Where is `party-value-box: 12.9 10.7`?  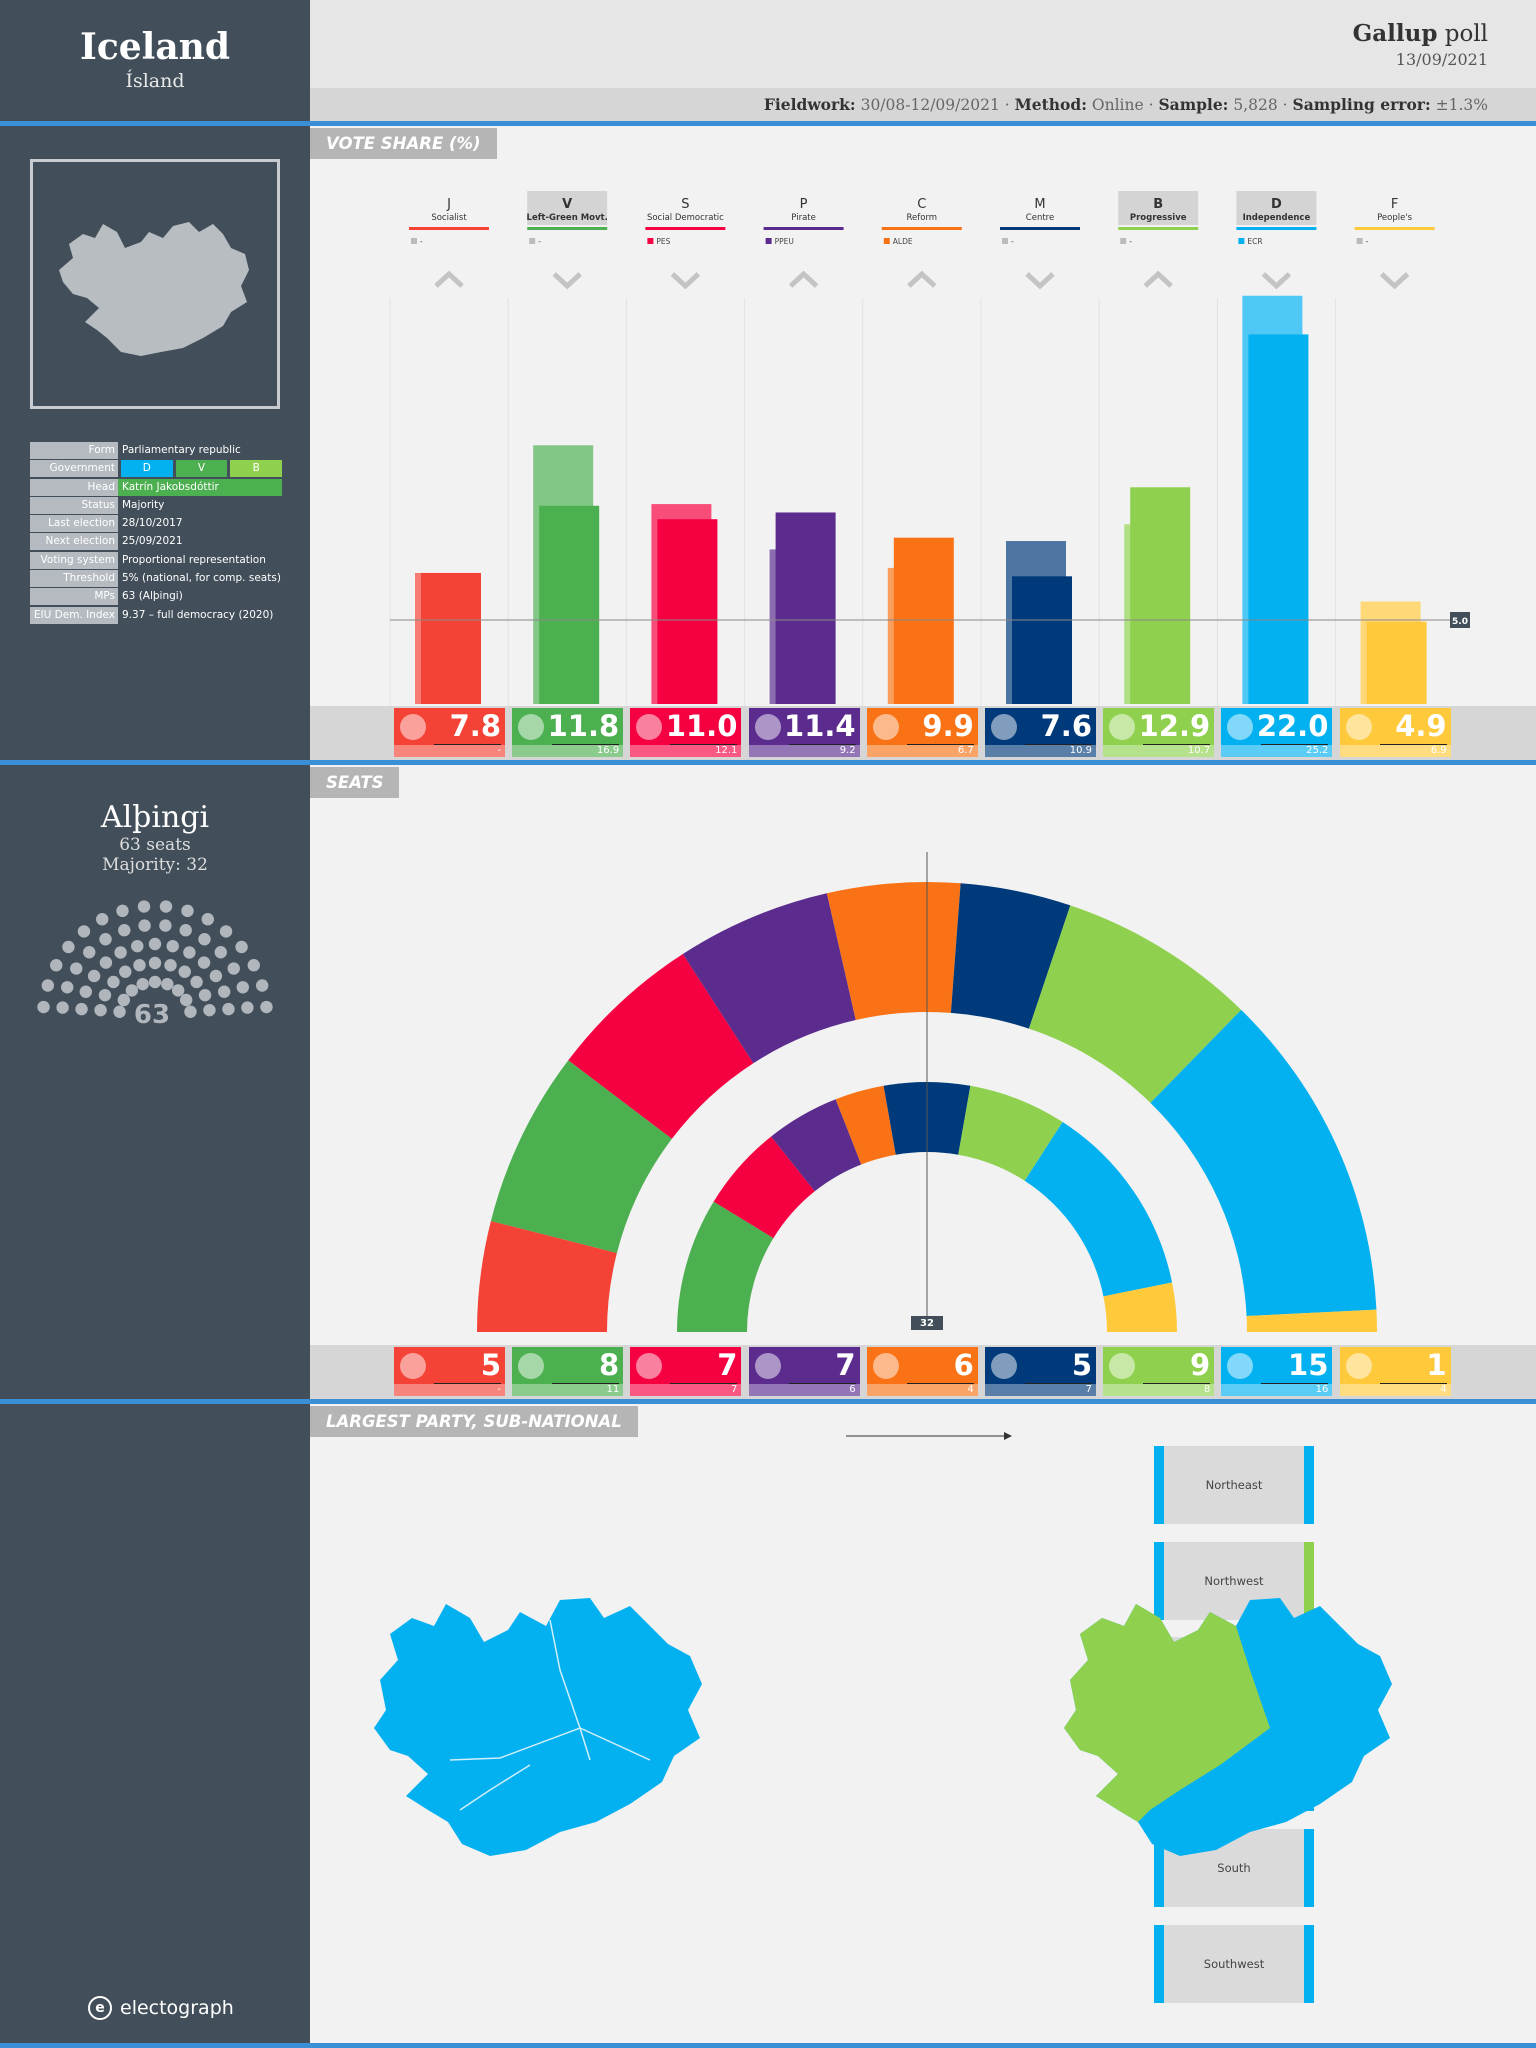
party-value-box: 12.9 10.7 is located at coordinates (1159, 732).